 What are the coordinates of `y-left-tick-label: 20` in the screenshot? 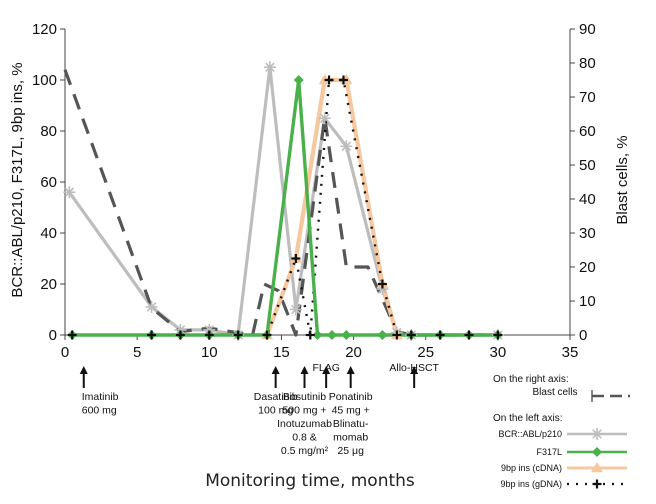 It's located at (48, 284).